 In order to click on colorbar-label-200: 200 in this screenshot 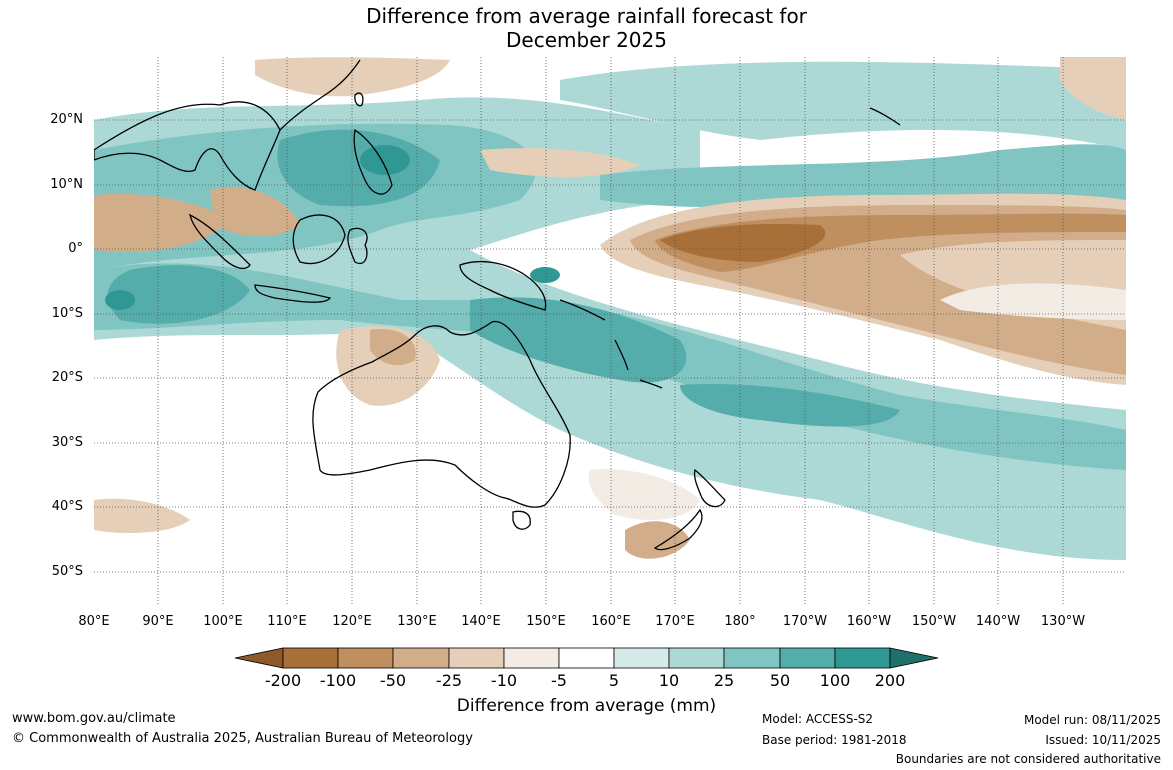, I will do `click(890, 680)`.